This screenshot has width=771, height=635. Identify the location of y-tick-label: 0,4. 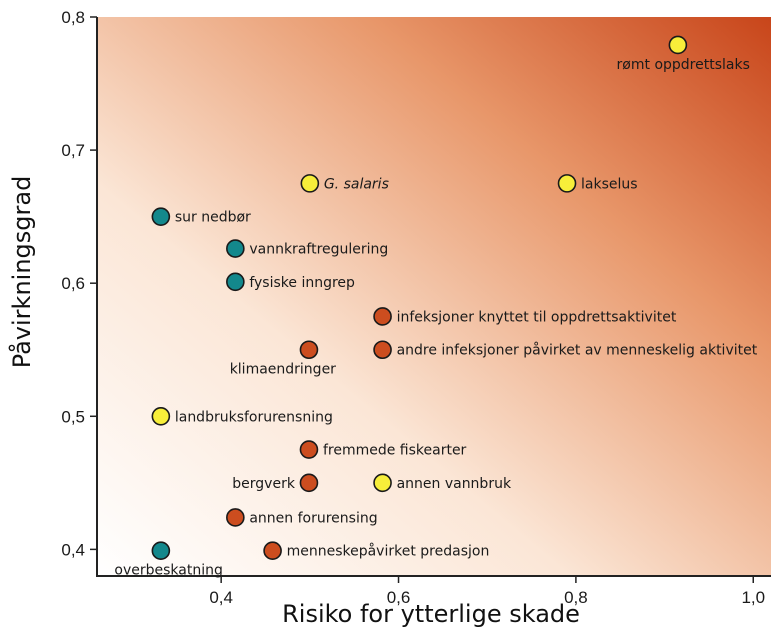
(73, 549).